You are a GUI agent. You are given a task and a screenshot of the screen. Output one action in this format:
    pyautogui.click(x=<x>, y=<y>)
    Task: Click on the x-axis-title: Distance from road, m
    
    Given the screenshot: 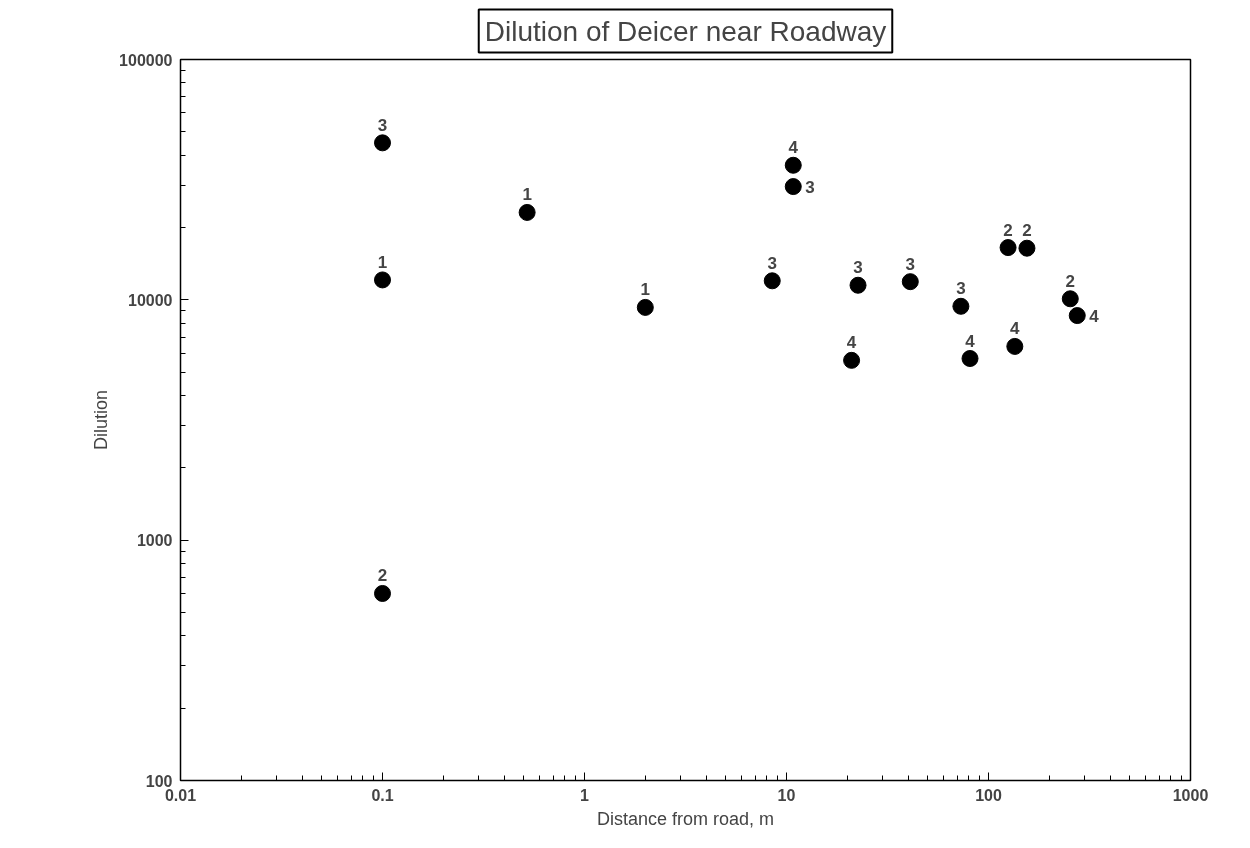 What is the action you would take?
    pyautogui.click(x=685, y=818)
    